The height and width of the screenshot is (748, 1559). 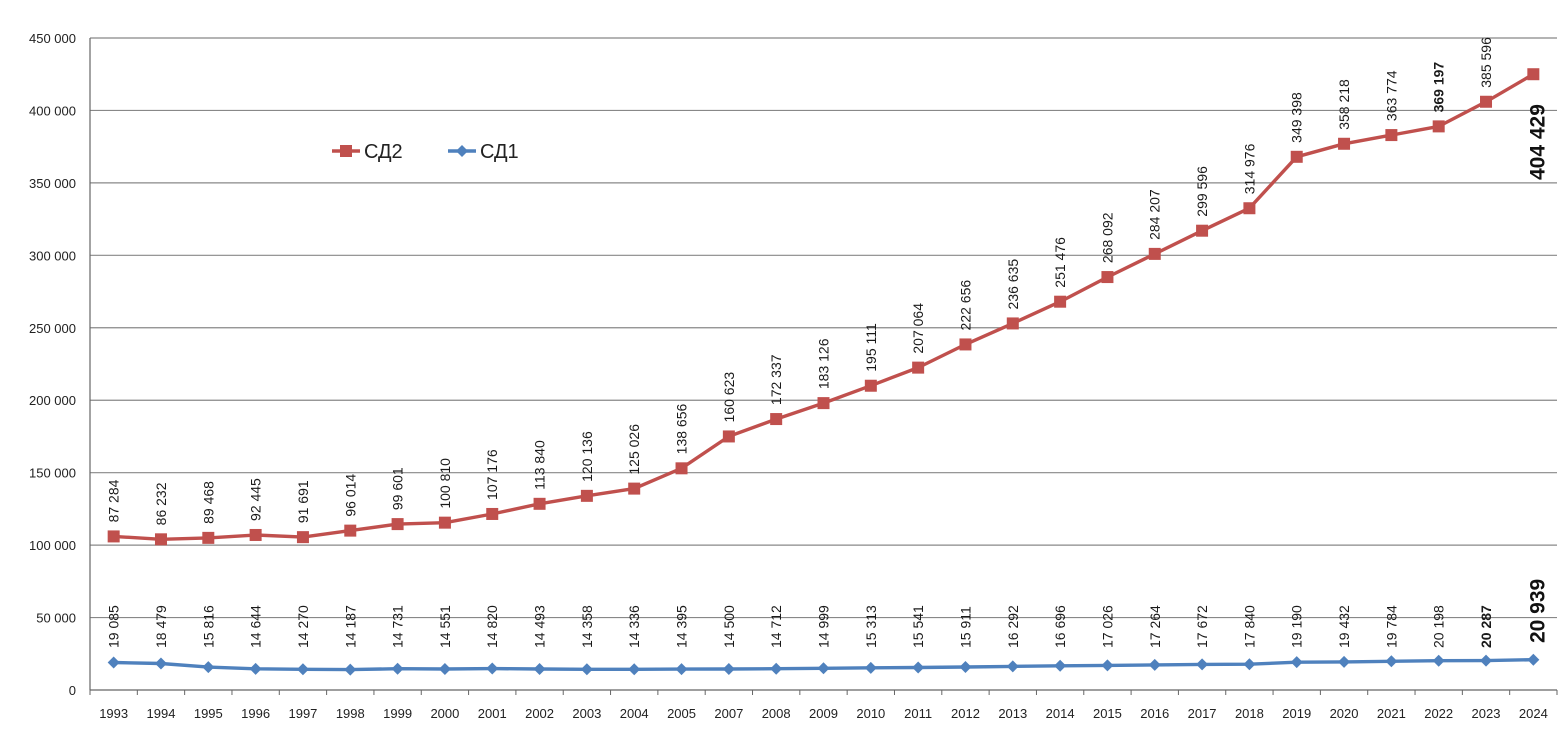 I want to click on x-tick-label: 2016, so click(x=1154, y=713).